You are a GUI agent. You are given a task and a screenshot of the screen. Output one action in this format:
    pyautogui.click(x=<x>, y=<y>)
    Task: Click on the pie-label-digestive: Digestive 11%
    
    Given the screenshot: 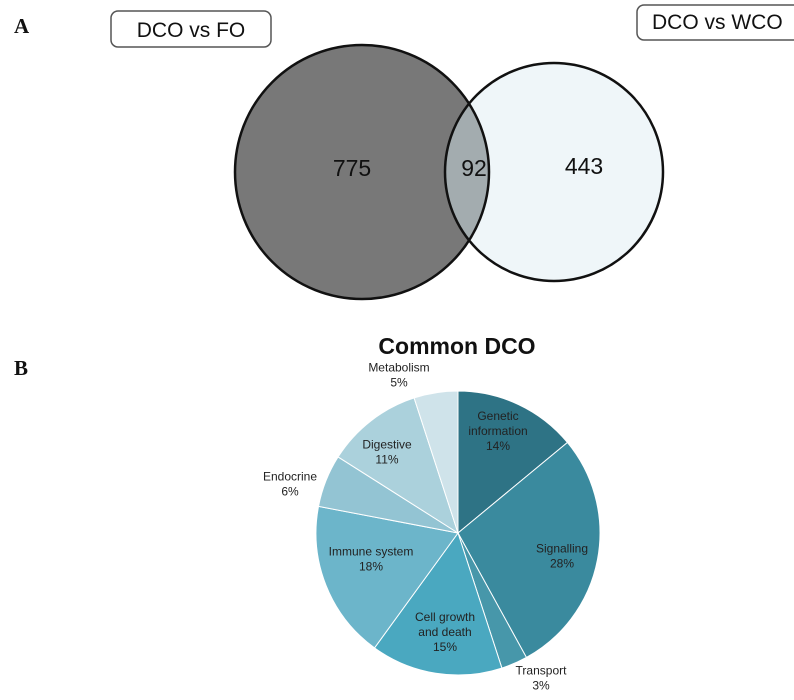 What is the action you would take?
    pyautogui.click(x=387, y=452)
    